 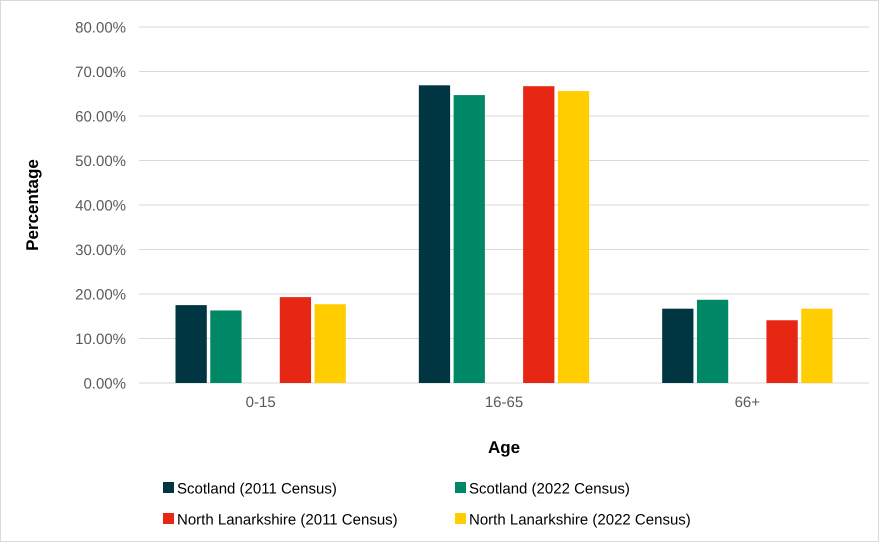 I want to click on y-tick-label: 40.00%, so click(x=100, y=205).